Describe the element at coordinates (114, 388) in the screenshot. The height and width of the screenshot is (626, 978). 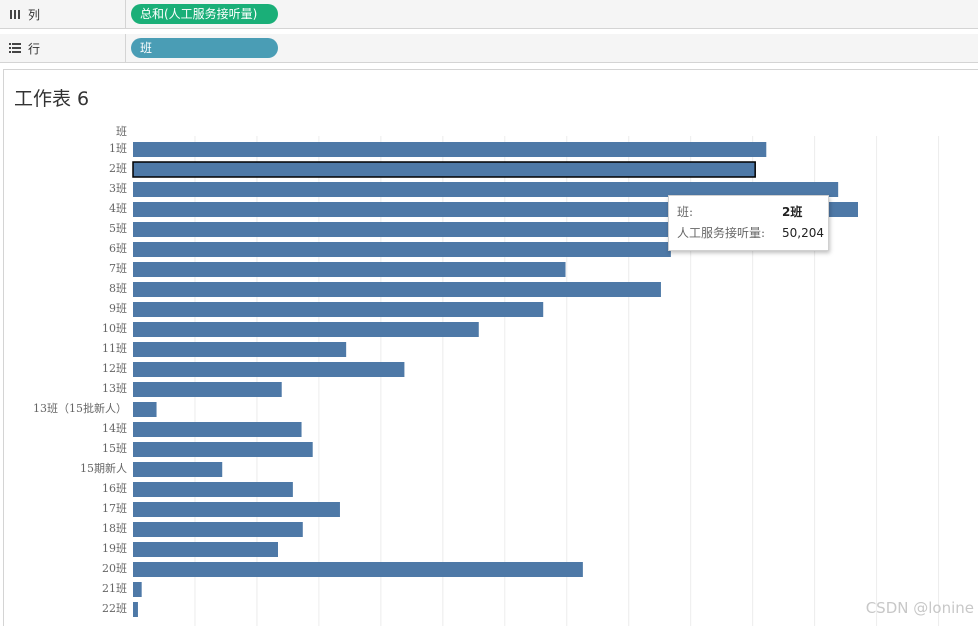
I see `category-label: 13班` at that location.